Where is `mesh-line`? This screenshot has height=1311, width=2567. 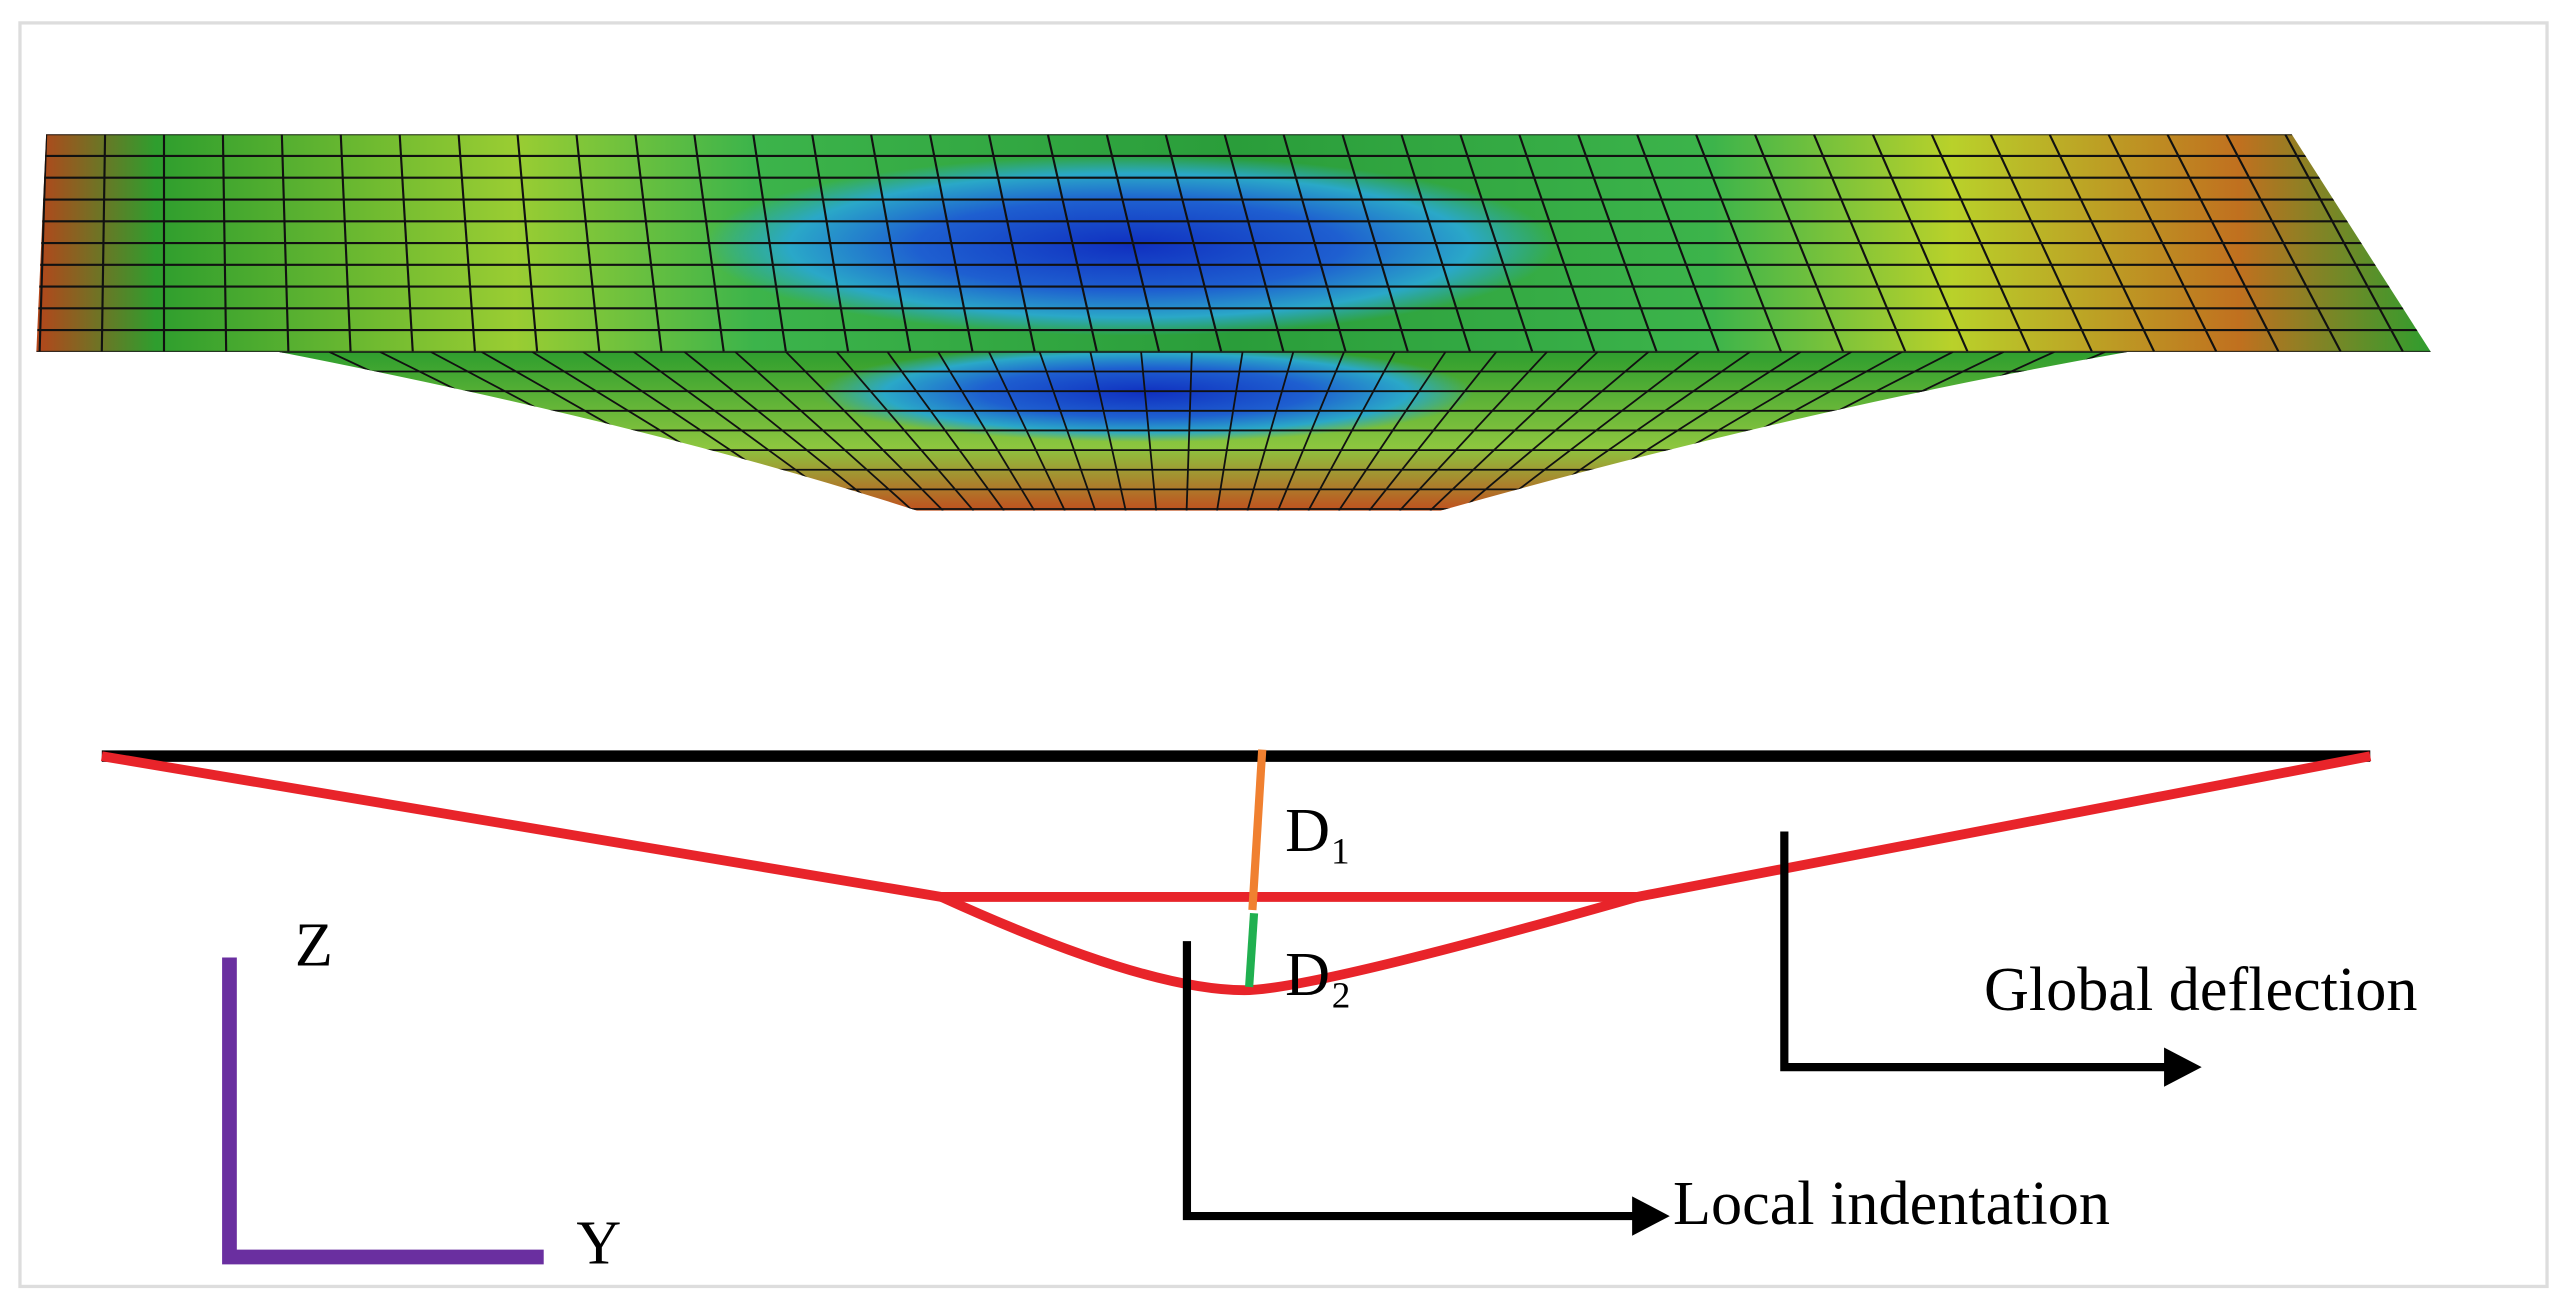
mesh-line is located at coordinates (2416, 243).